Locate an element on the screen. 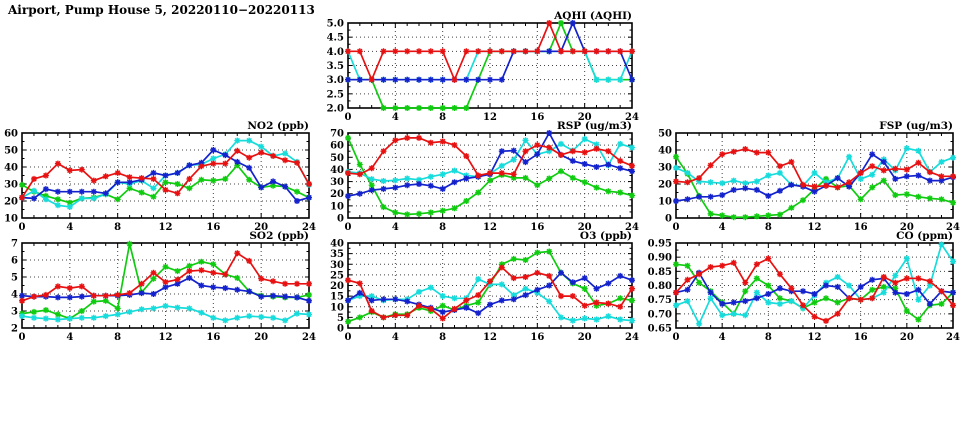 The width and height of the screenshot is (975, 447). y-tick-label: 5.0 is located at coordinates (335, 24).